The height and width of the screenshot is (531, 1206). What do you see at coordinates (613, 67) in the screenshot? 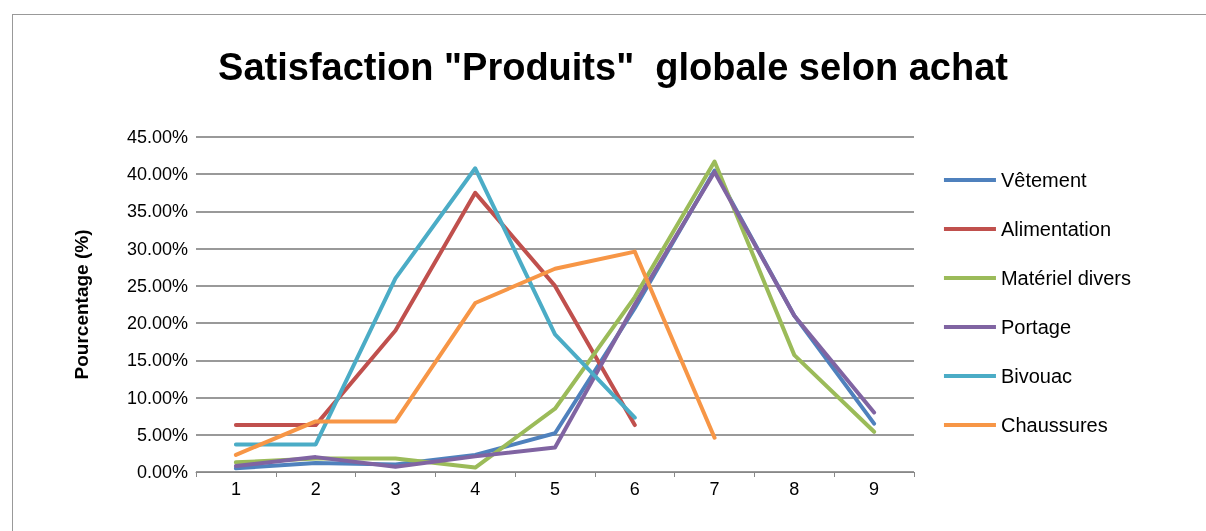
I see `chart-title: Satisfaction "Produits" globale selon achat` at bounding box center [613, 67].